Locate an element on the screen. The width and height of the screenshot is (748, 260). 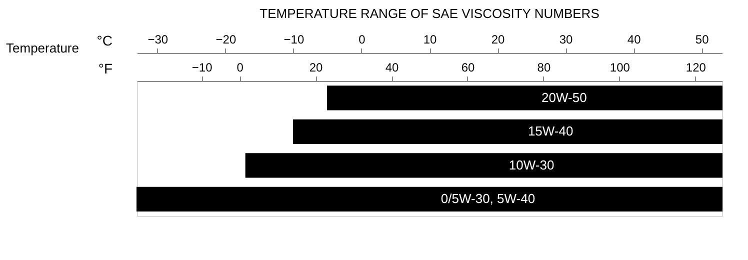
x-axis-title: °C is located at coordinates (104, 40).